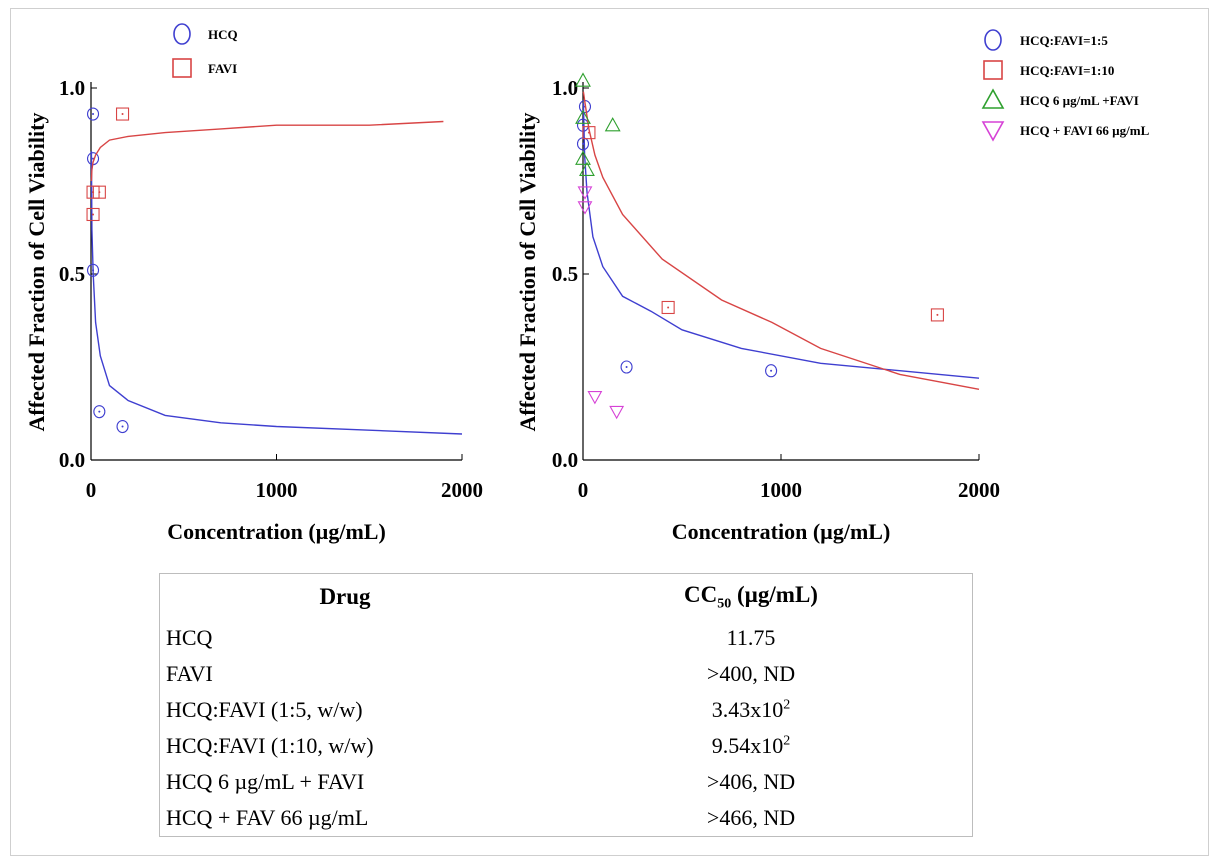 This screenshot has width=1214, height=861. I want to click on legend-label: HCQ 6 µg/mL +FAVI, so click(1079, 100).